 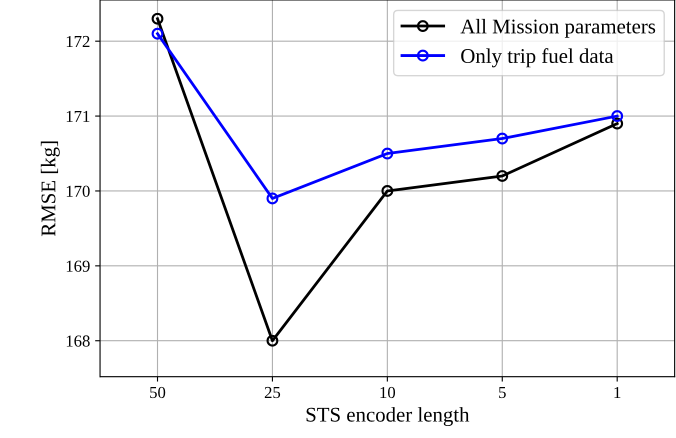 What do you see at coordinates (78, 266) in the screenshot?
I see `y-tick-label: 169` at bounding box center [78, 266].